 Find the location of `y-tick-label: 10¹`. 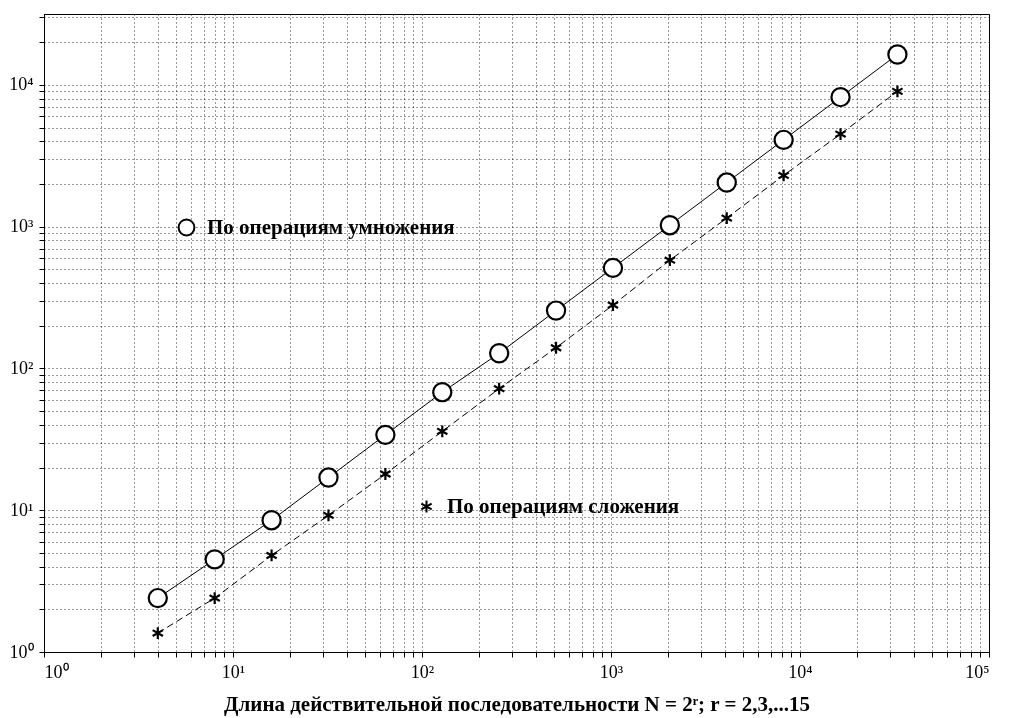

y-tick-label: 10¹ is located at coordinates (22, 509).